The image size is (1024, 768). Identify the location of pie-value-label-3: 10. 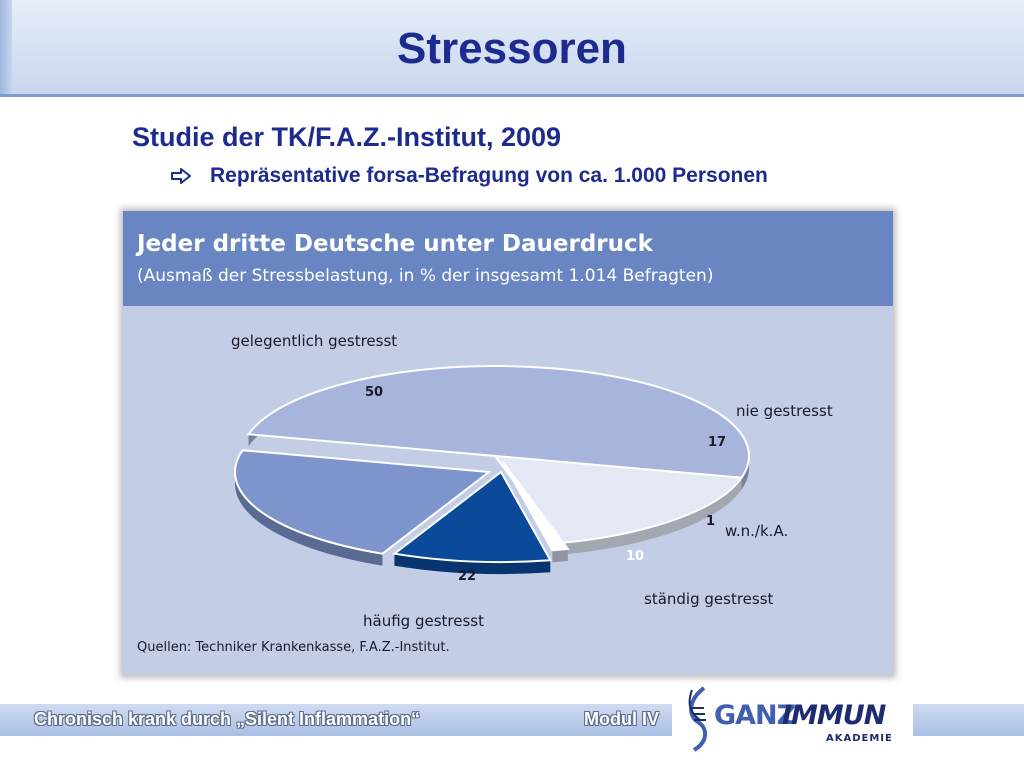
(635, 556).